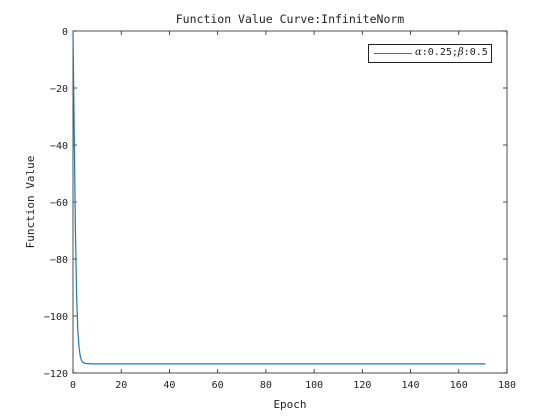 This screenshot has width=560, height=420. What do you see at coordinates (418, 52) in the screenshot?
I see `legend-alpha-symbol: α` at bounding box center [418, 52].